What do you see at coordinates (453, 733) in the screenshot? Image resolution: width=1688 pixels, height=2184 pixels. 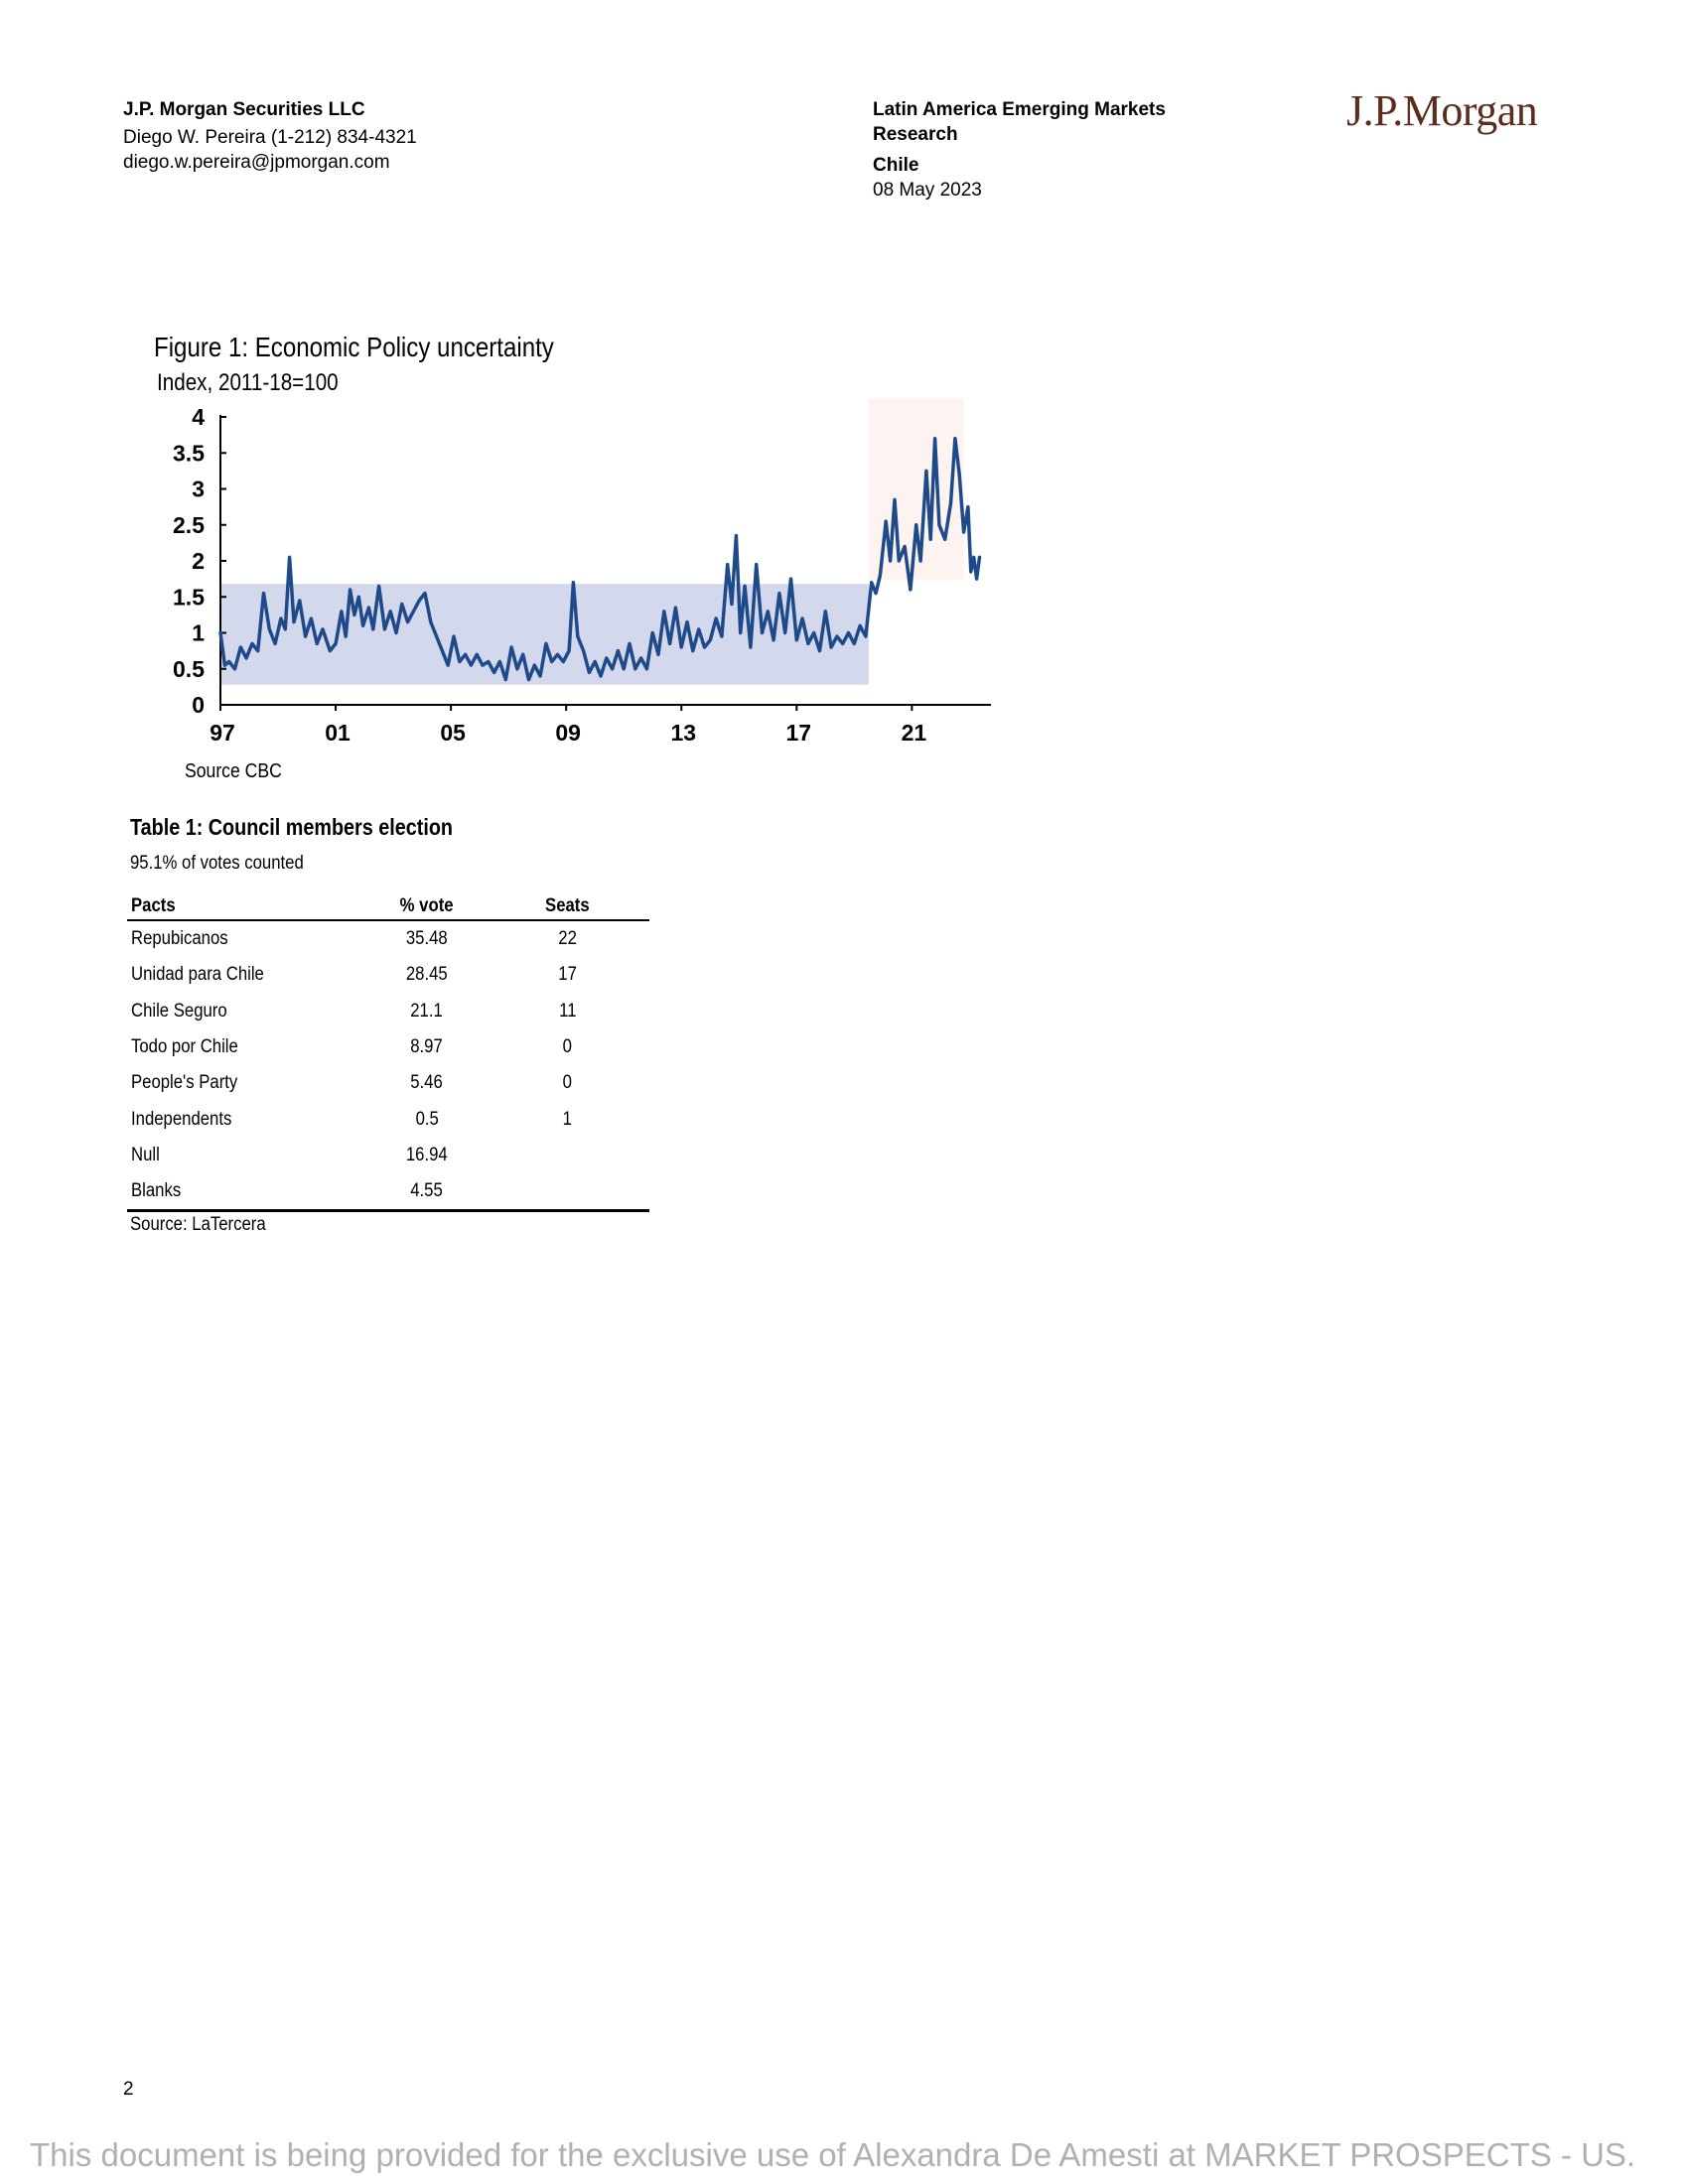 I see `x-tick-label: 05` at bounding box center [453, 733].